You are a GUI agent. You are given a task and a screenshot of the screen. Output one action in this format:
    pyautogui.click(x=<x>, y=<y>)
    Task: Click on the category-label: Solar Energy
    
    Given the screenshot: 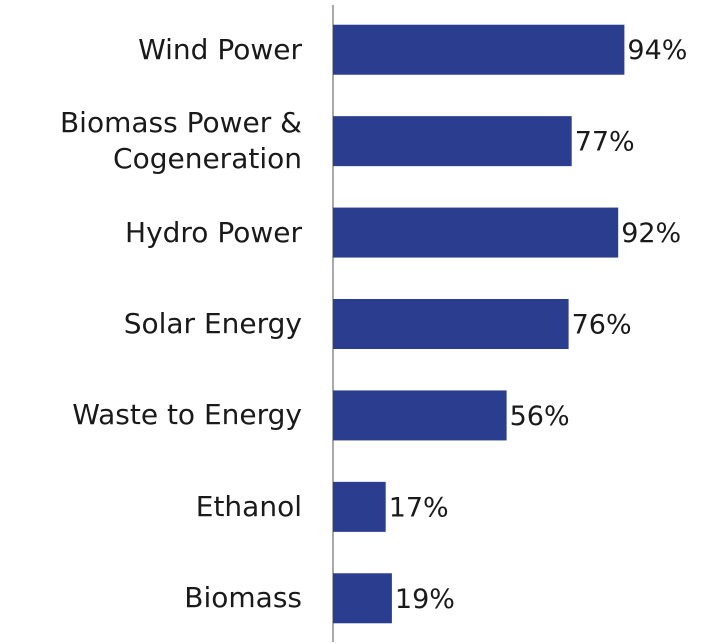 What is the action you would take?
    pyautogui.click(x=151, y=323)
    